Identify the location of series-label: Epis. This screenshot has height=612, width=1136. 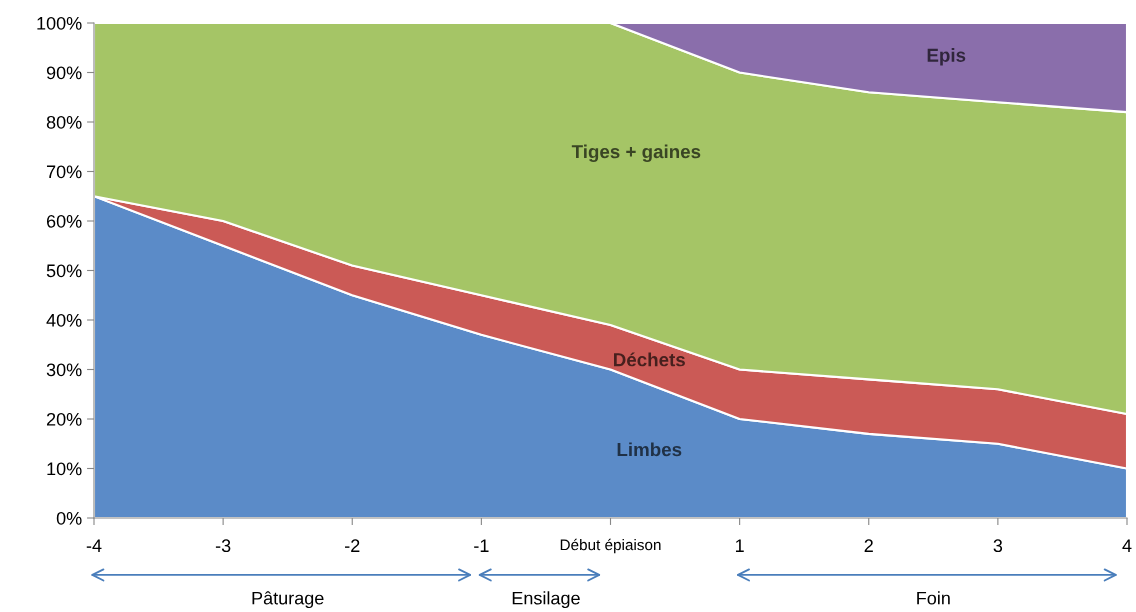
(946, 57).